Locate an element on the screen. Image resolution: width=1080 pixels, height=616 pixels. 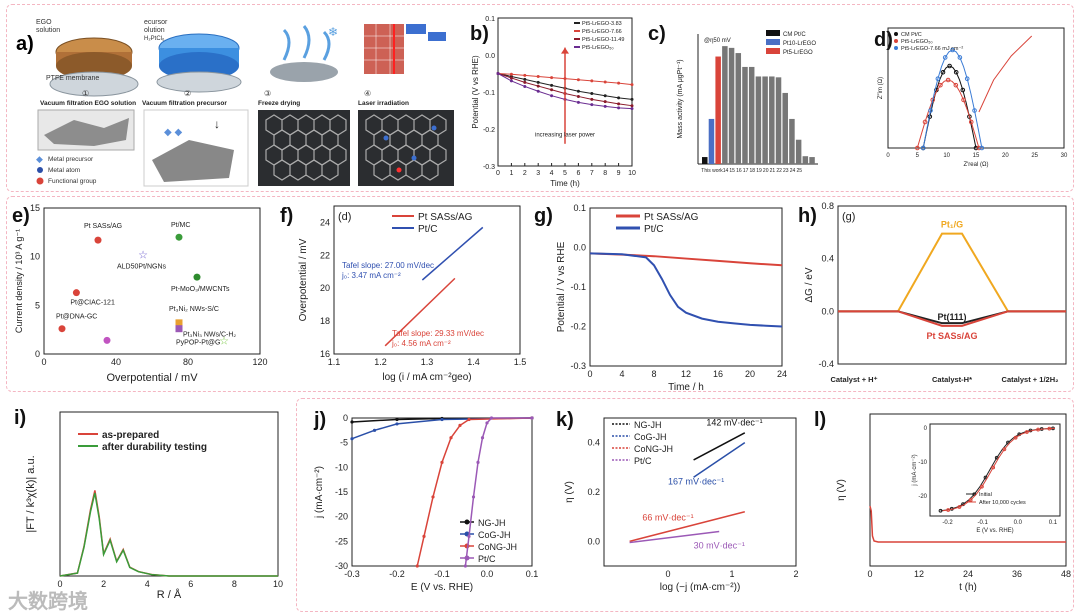
step3-num: ③ is located at coordinates (267, 93).